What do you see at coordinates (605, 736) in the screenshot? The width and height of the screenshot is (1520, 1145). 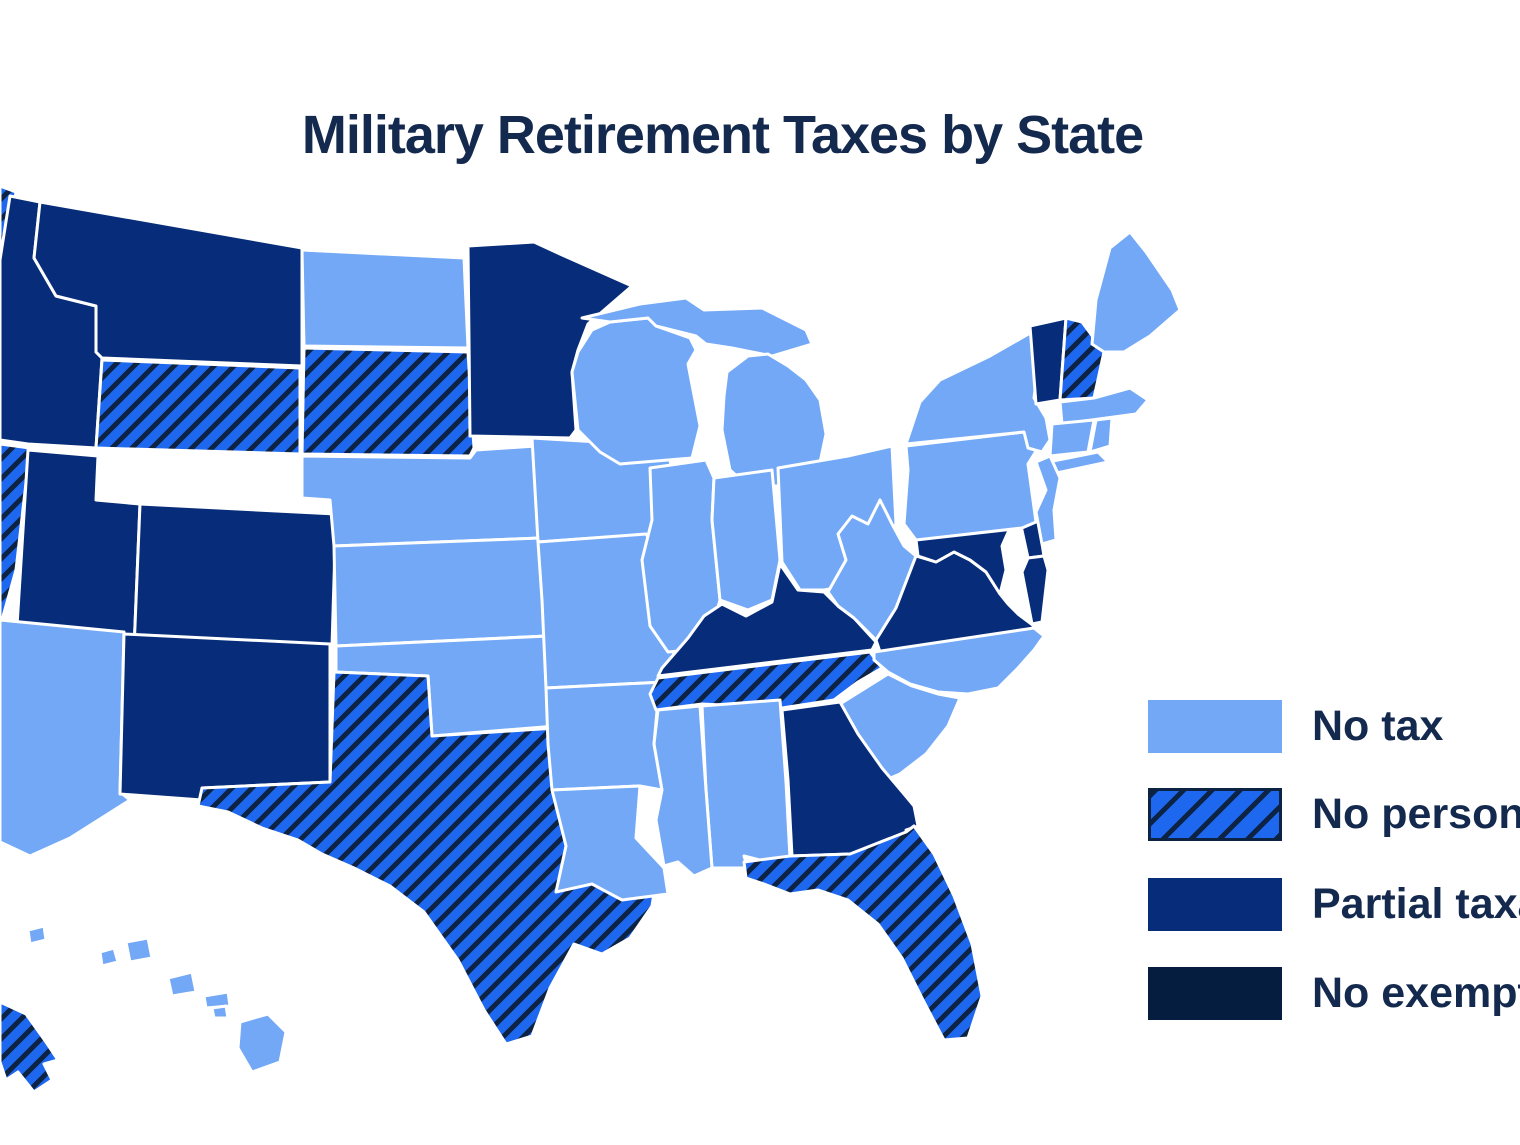 I see `state-ar` at bounding box center [605, 736].